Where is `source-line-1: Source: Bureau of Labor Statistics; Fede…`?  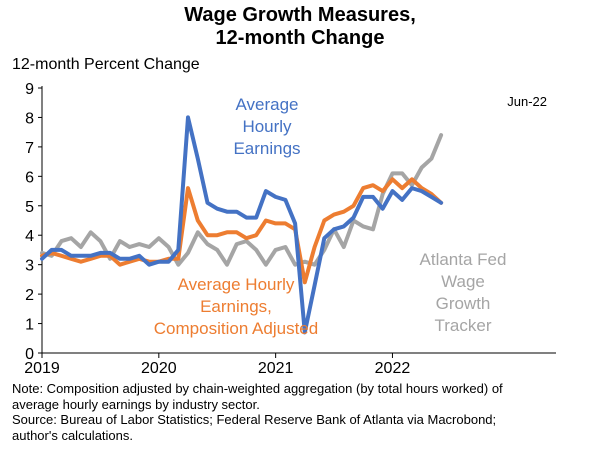
source-line-1: Source: Bureau of Labor Statistics; Fede… is located at coordinates (254, 419).